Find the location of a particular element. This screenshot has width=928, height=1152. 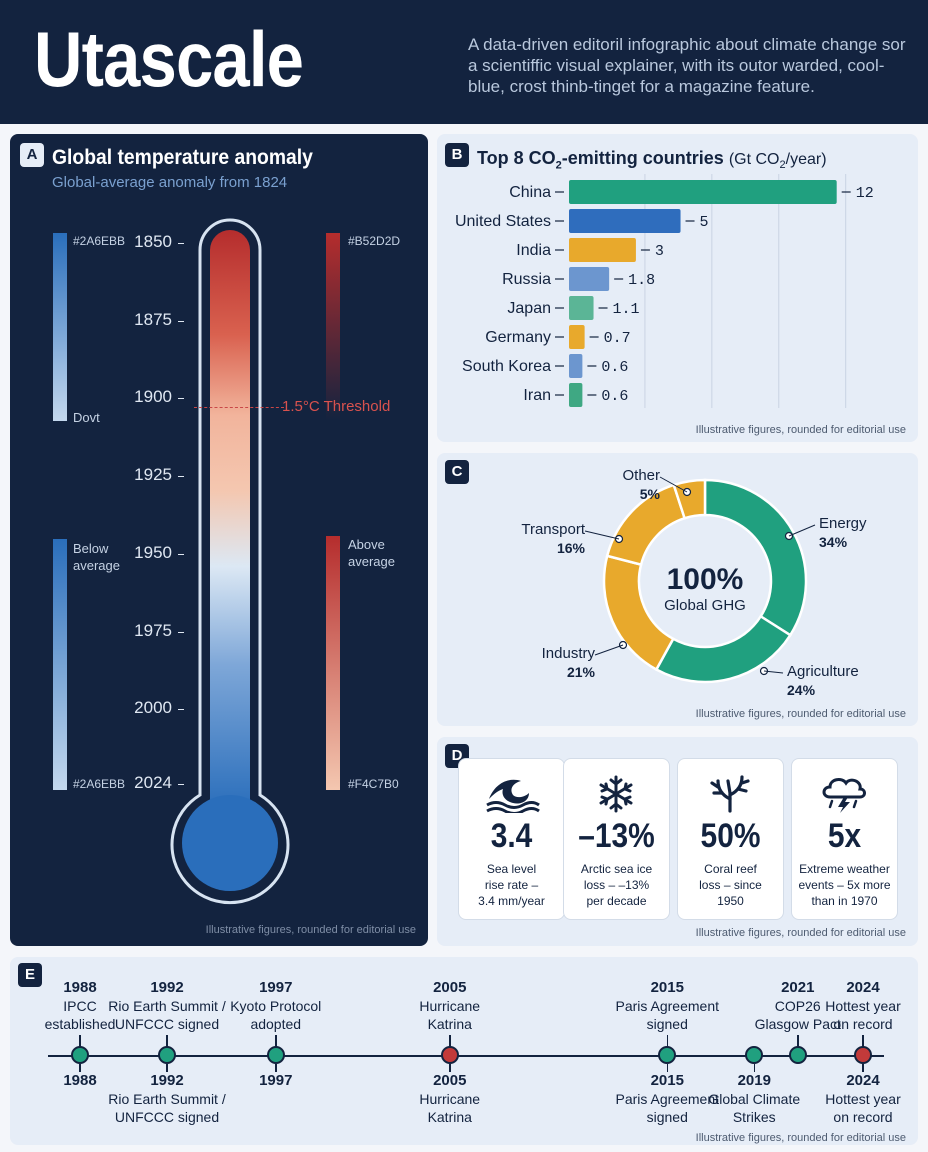

timeline-event: 1997 Kyoto Protocol adopted is located at coordinates (276, 1005).